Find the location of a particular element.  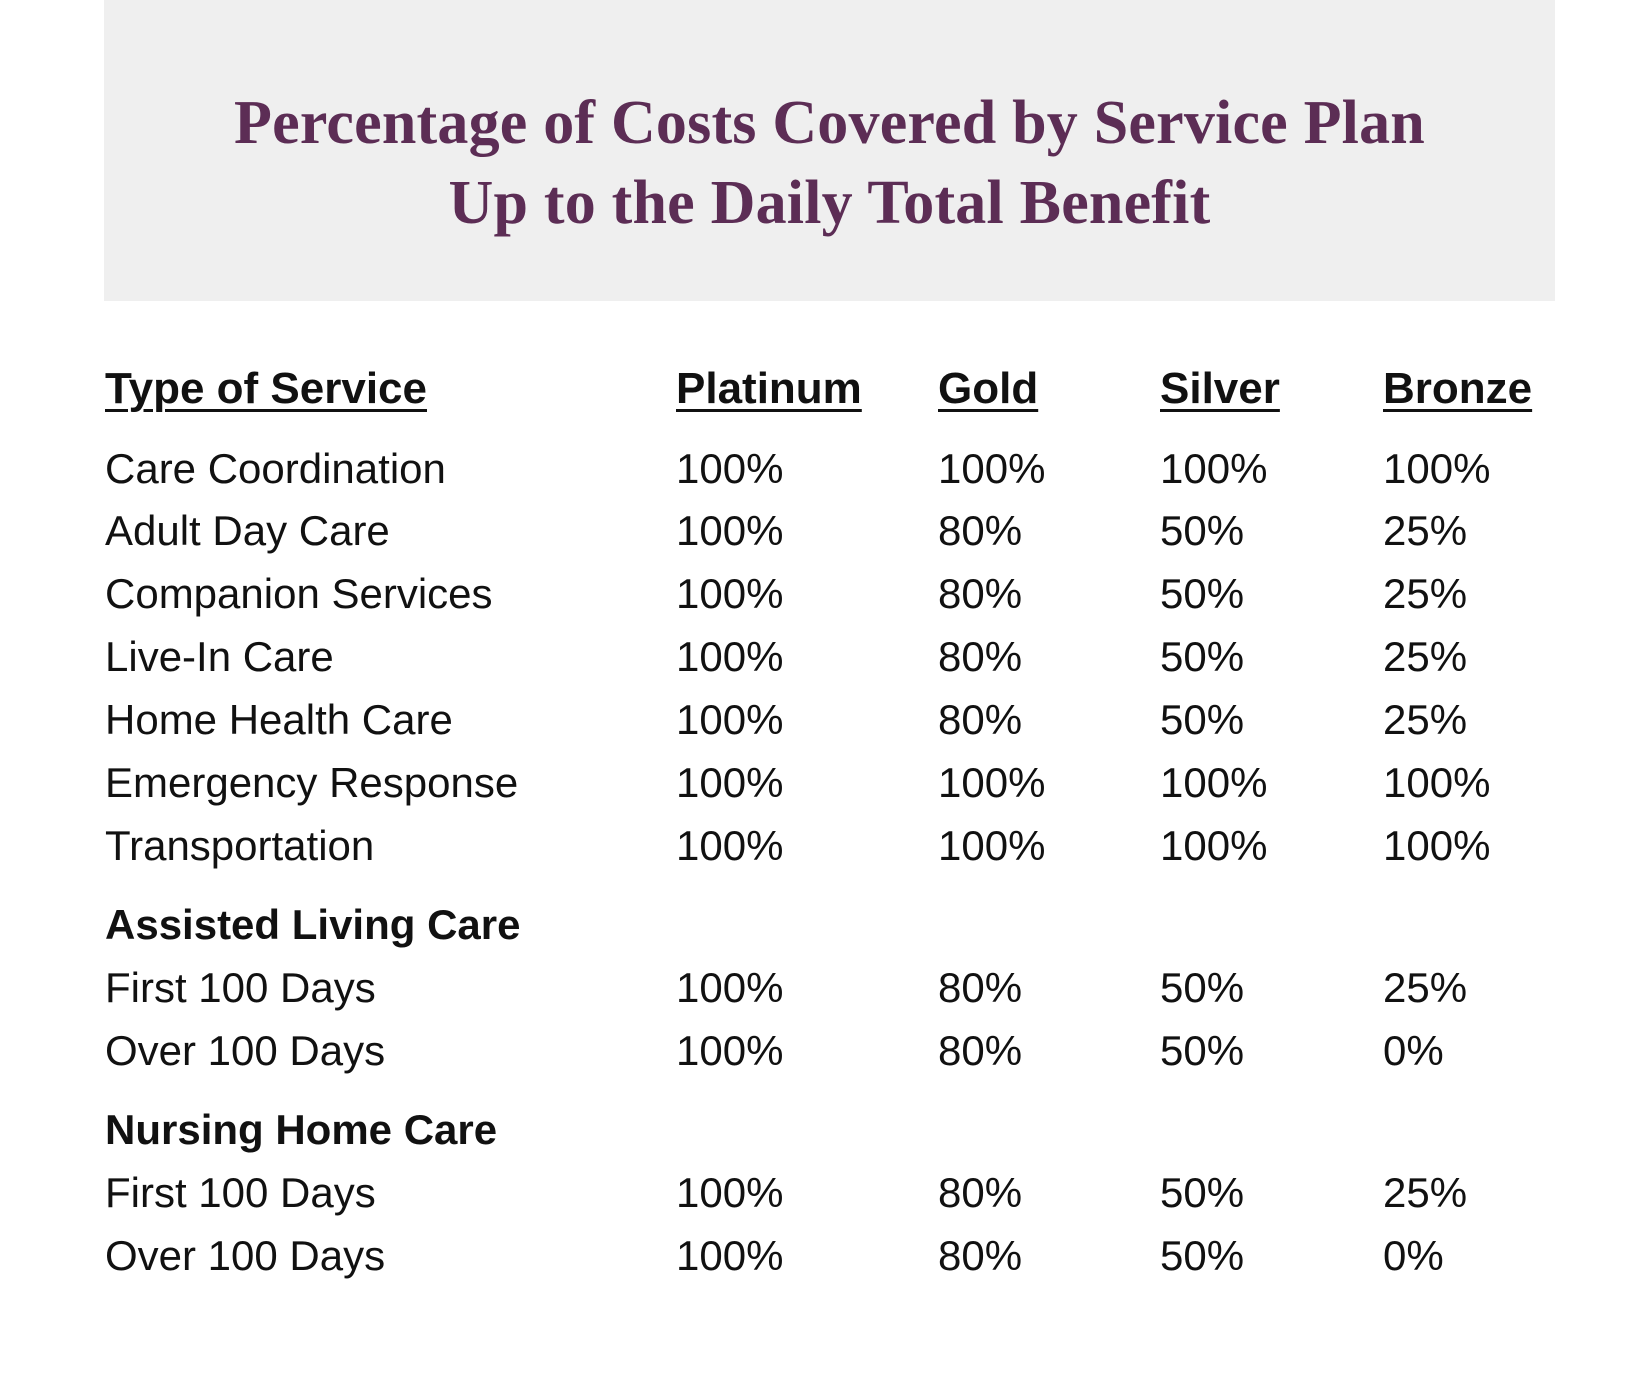

section-title-assisted-living: Assisted Living Care is located at coordinates (313, 924).